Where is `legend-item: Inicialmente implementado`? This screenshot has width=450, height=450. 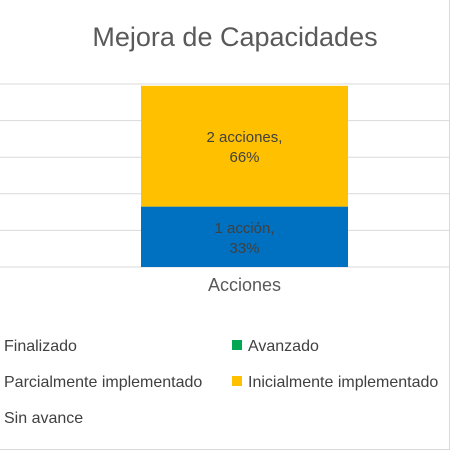
legend-item: Inicialmente implementado is located at coordinates (335, 382).